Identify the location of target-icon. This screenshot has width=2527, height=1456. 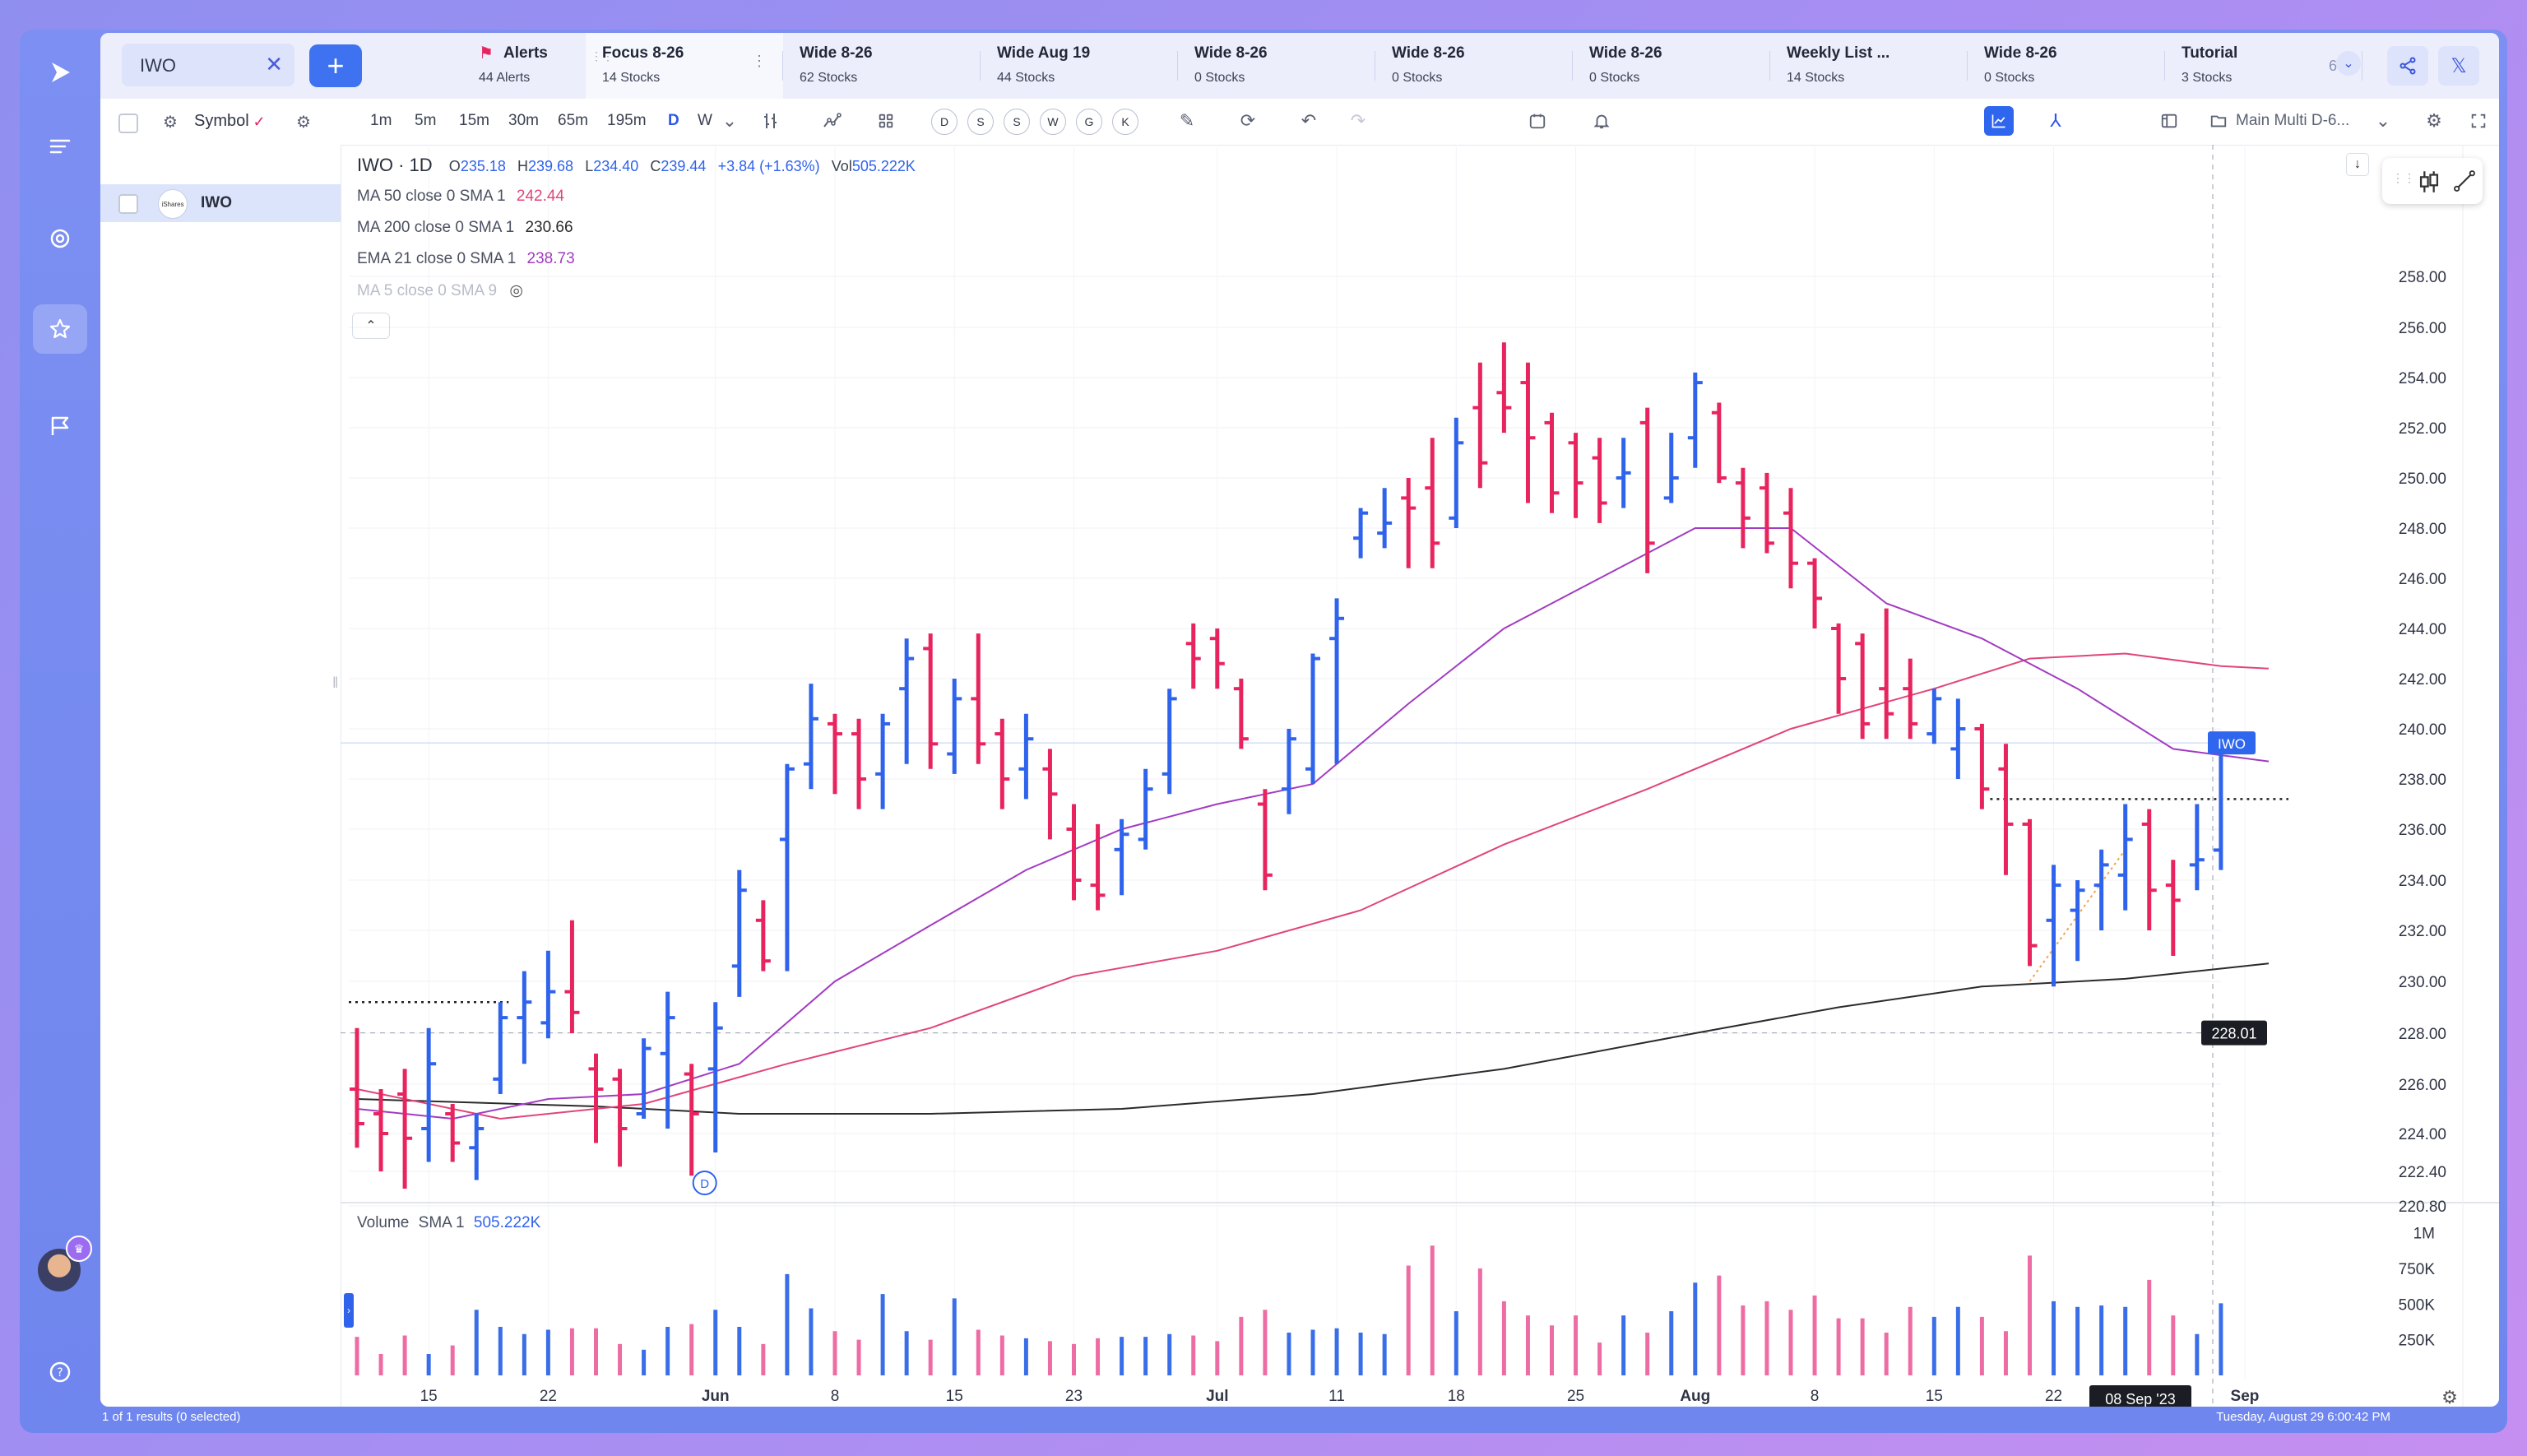
(60, 238).